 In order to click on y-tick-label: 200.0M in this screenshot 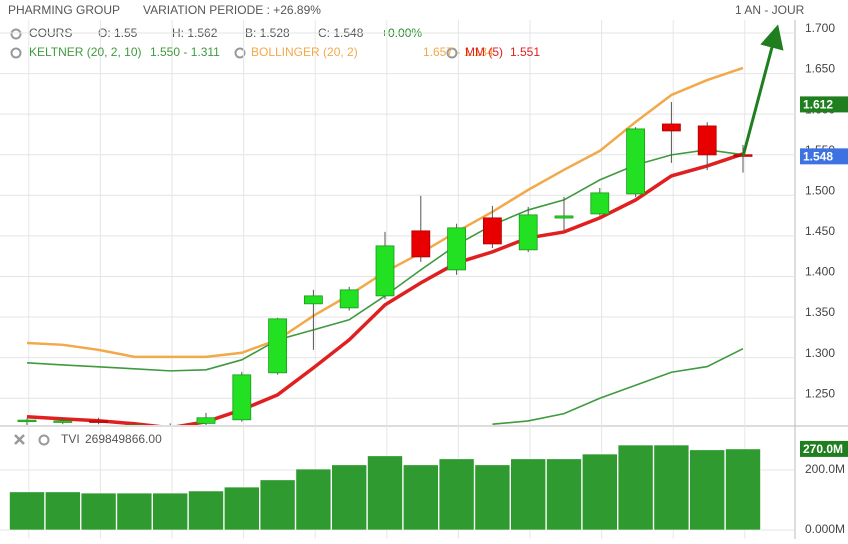, I will do `click(825, 469)`.